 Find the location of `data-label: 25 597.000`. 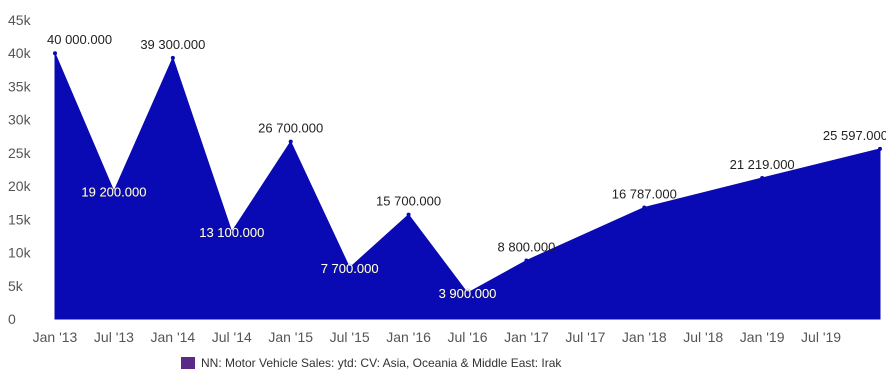

data-label: 25 597.000 is located at coordinates (854, 135).